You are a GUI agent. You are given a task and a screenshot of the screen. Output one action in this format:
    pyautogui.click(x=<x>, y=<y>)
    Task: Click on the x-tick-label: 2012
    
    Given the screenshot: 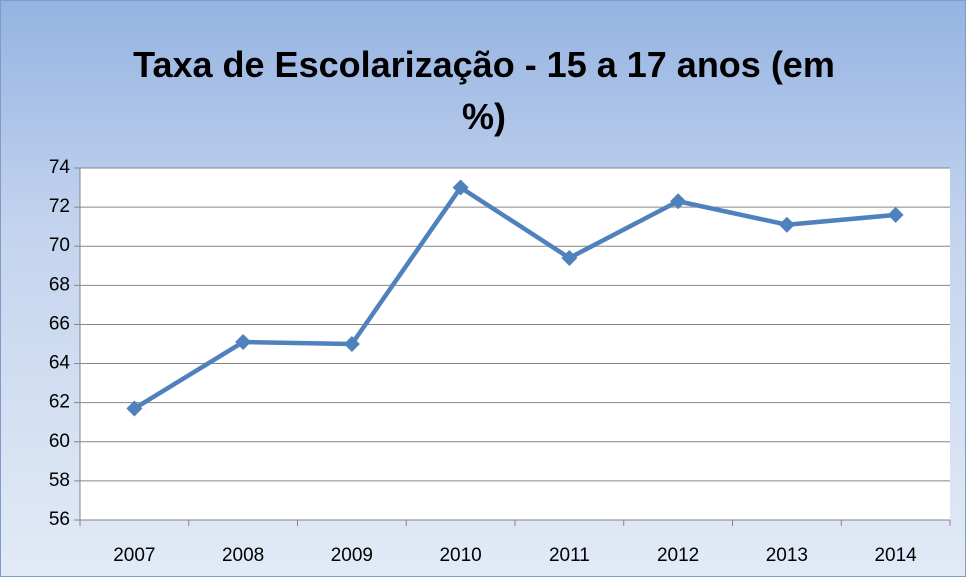 What is the action you would take?
    pyautogui.click(x=678, y=555)
    